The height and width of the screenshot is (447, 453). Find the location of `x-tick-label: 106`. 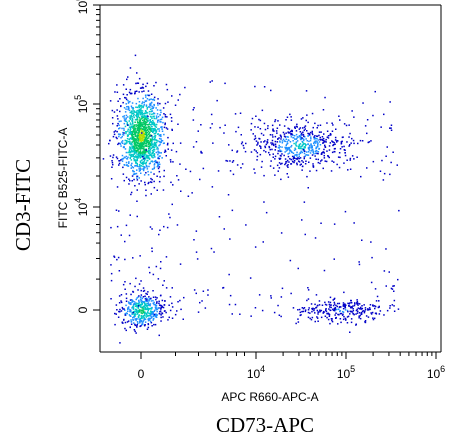

x-tick-label: 106 is located at coordinates (436, 372).